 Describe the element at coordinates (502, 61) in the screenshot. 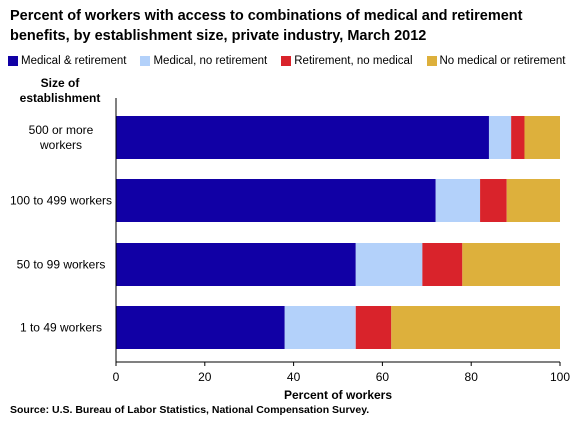

I see `legend-label: No medical or retirement` at that location.